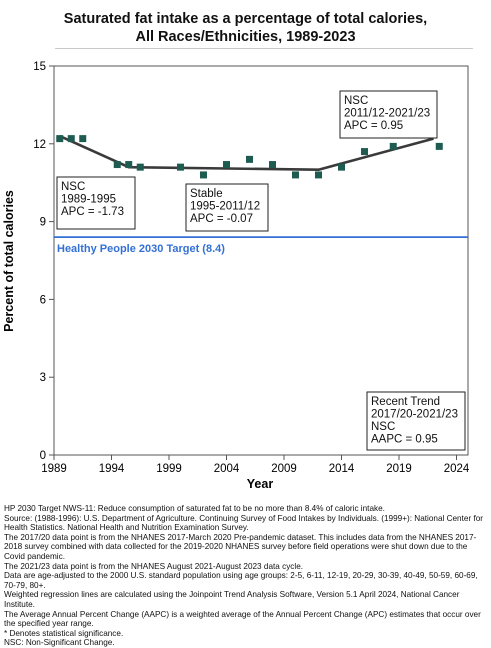 This screenshot has width=491, height=648. What do you see at coordinates (457, 469) in the screenshot?
I see `x-tick-label: 2024` at bounding box center [457, 469].